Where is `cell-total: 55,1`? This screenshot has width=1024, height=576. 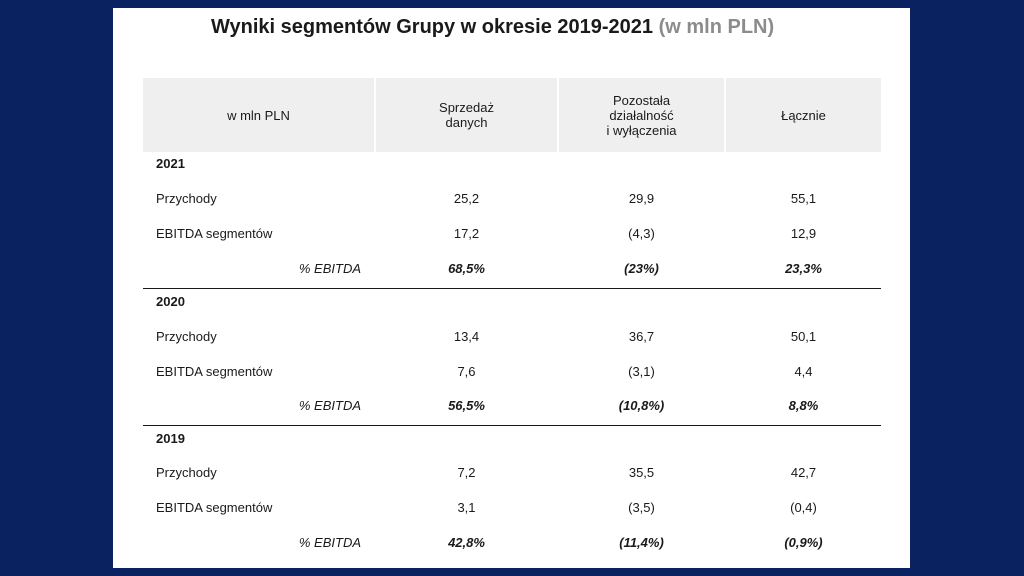 cell-total: 55,1 is located at coordinates (803, 198).